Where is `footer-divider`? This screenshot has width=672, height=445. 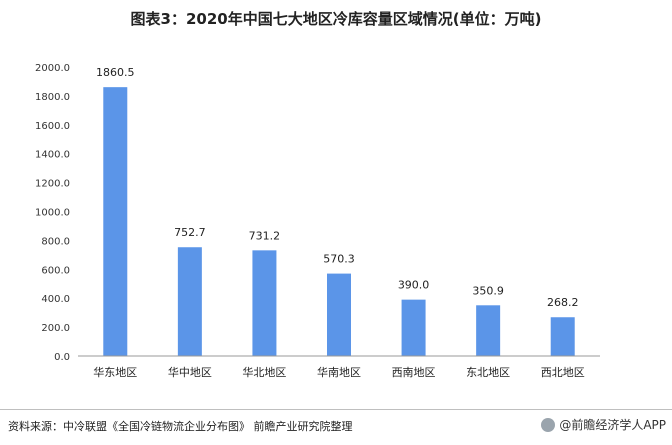
footer-divider is located at coordinates (336, 409).